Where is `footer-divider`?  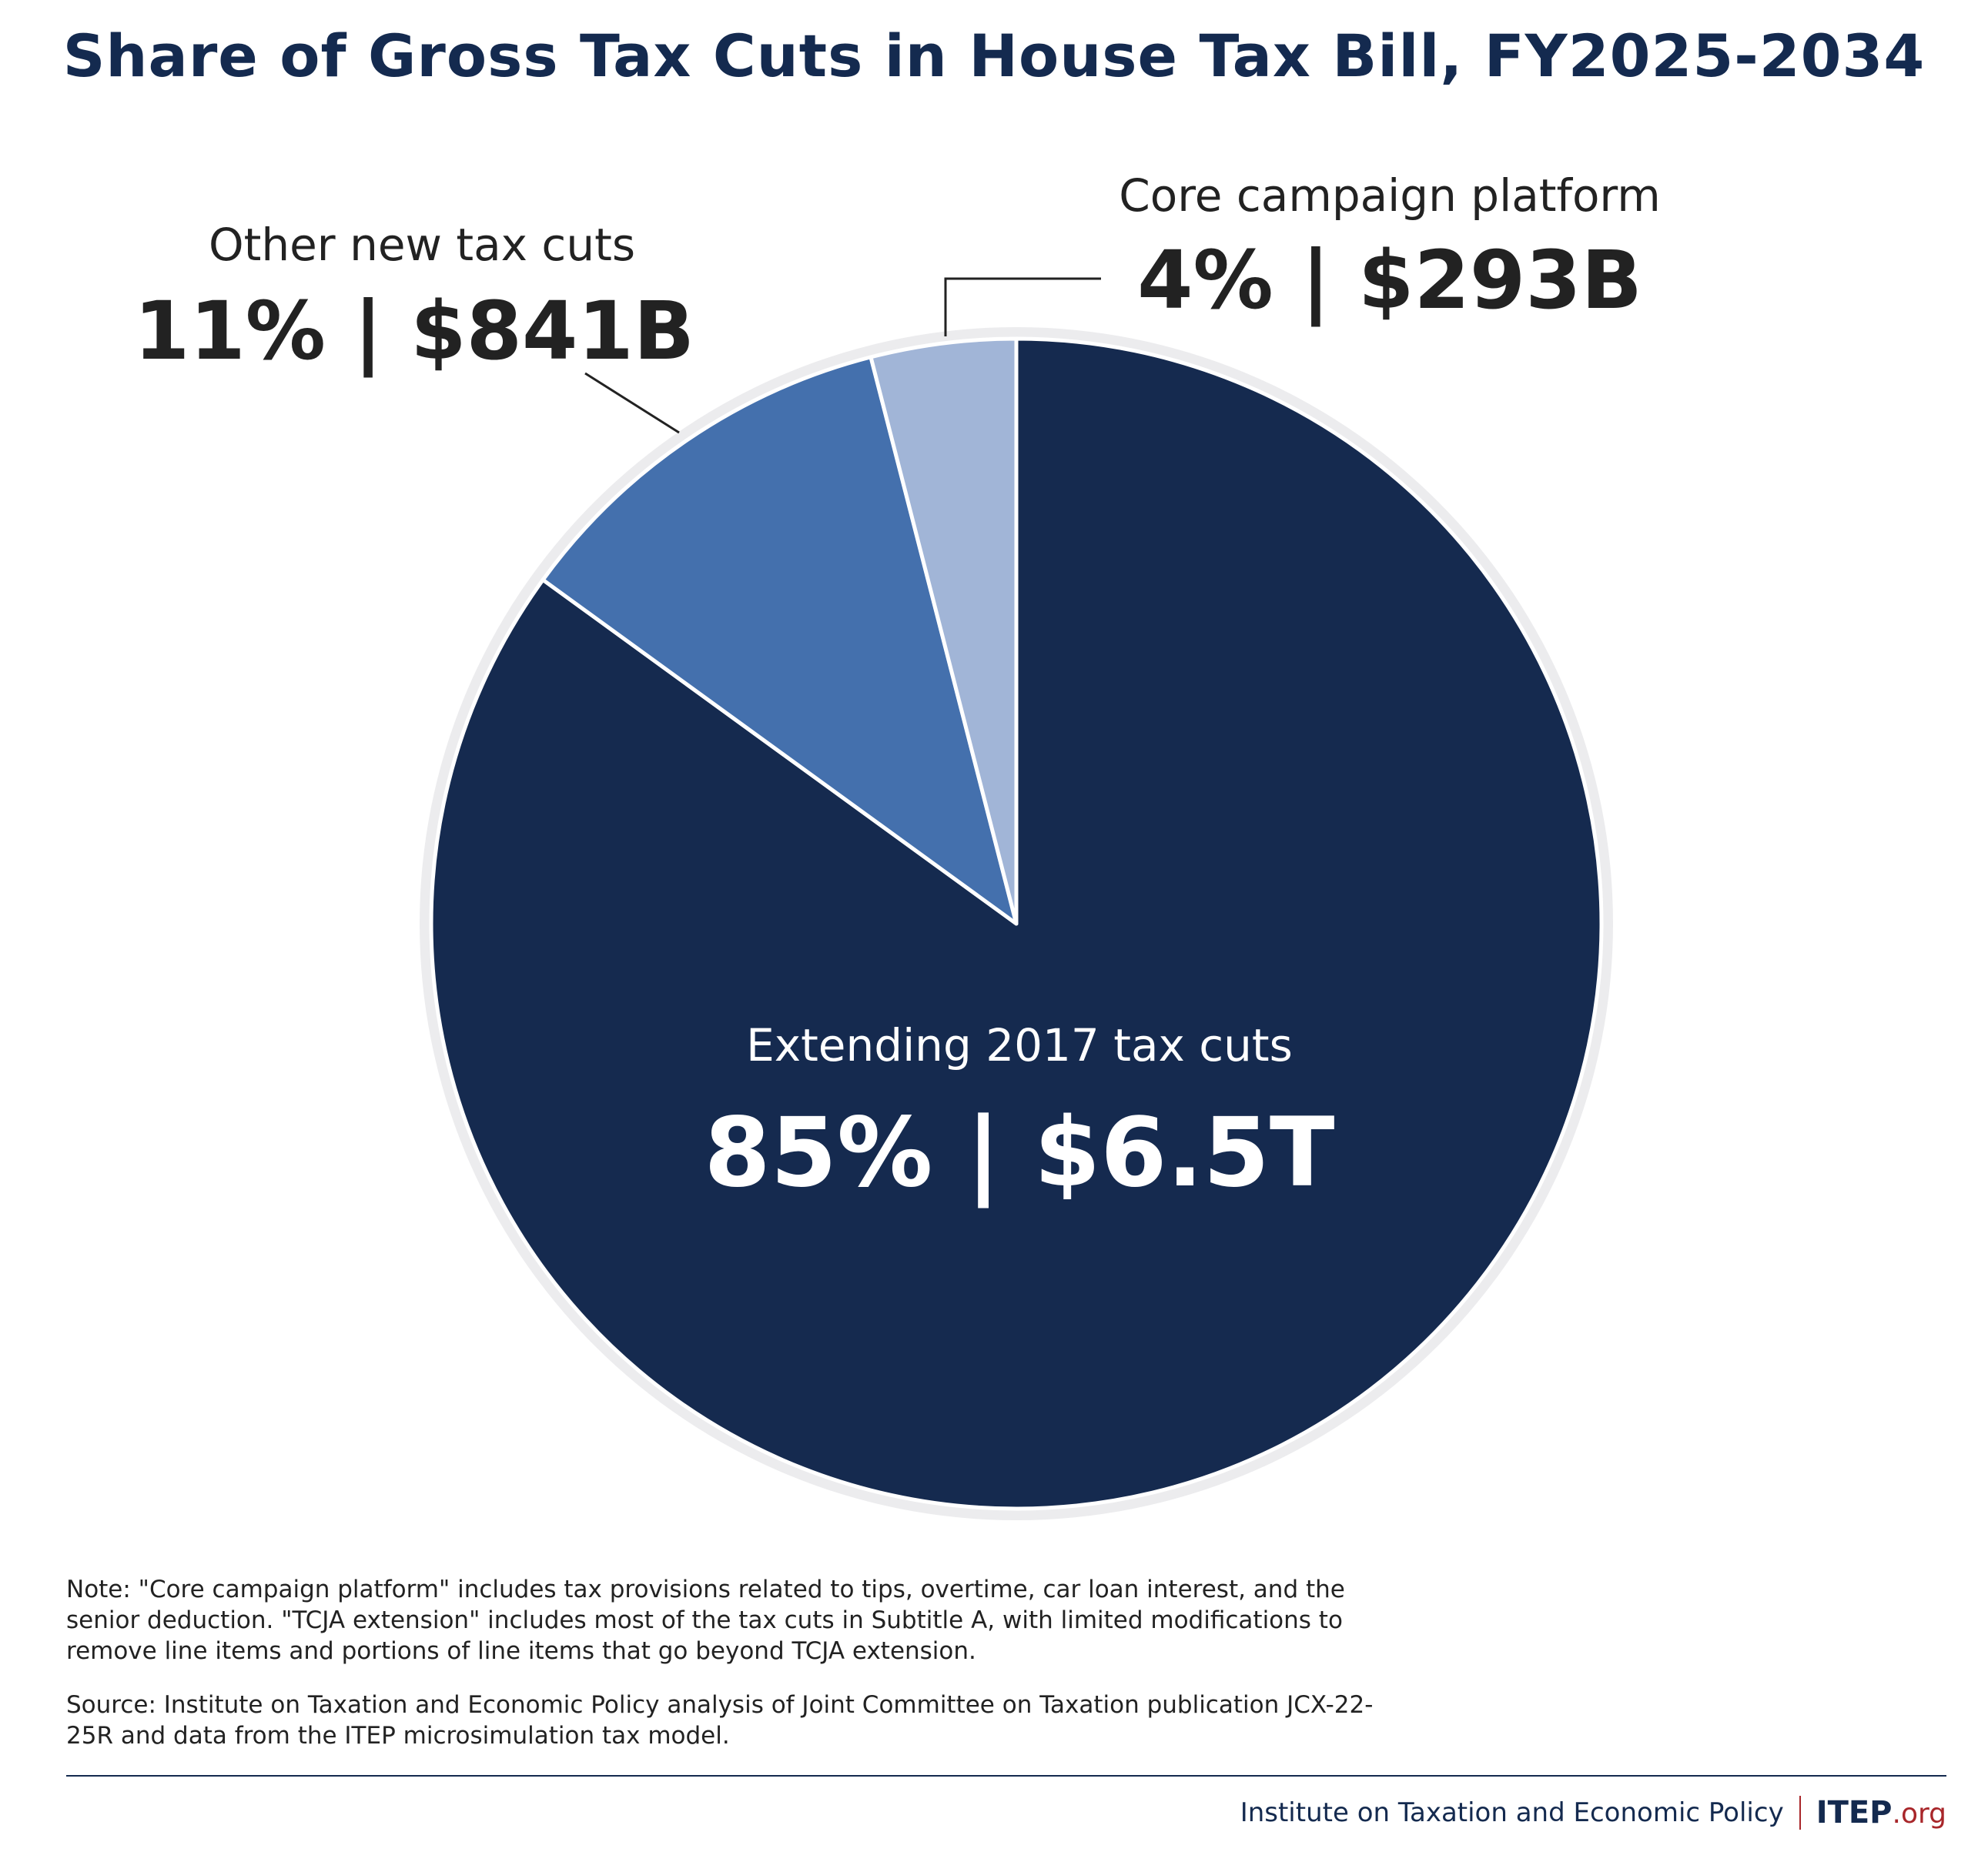 footer-divider is located at coordinates (1006, 1776).